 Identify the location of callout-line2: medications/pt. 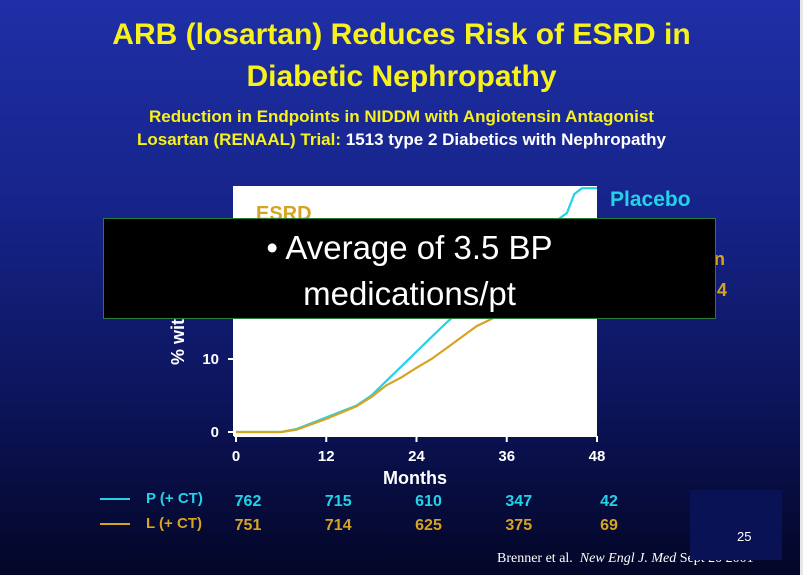
(409, 293).